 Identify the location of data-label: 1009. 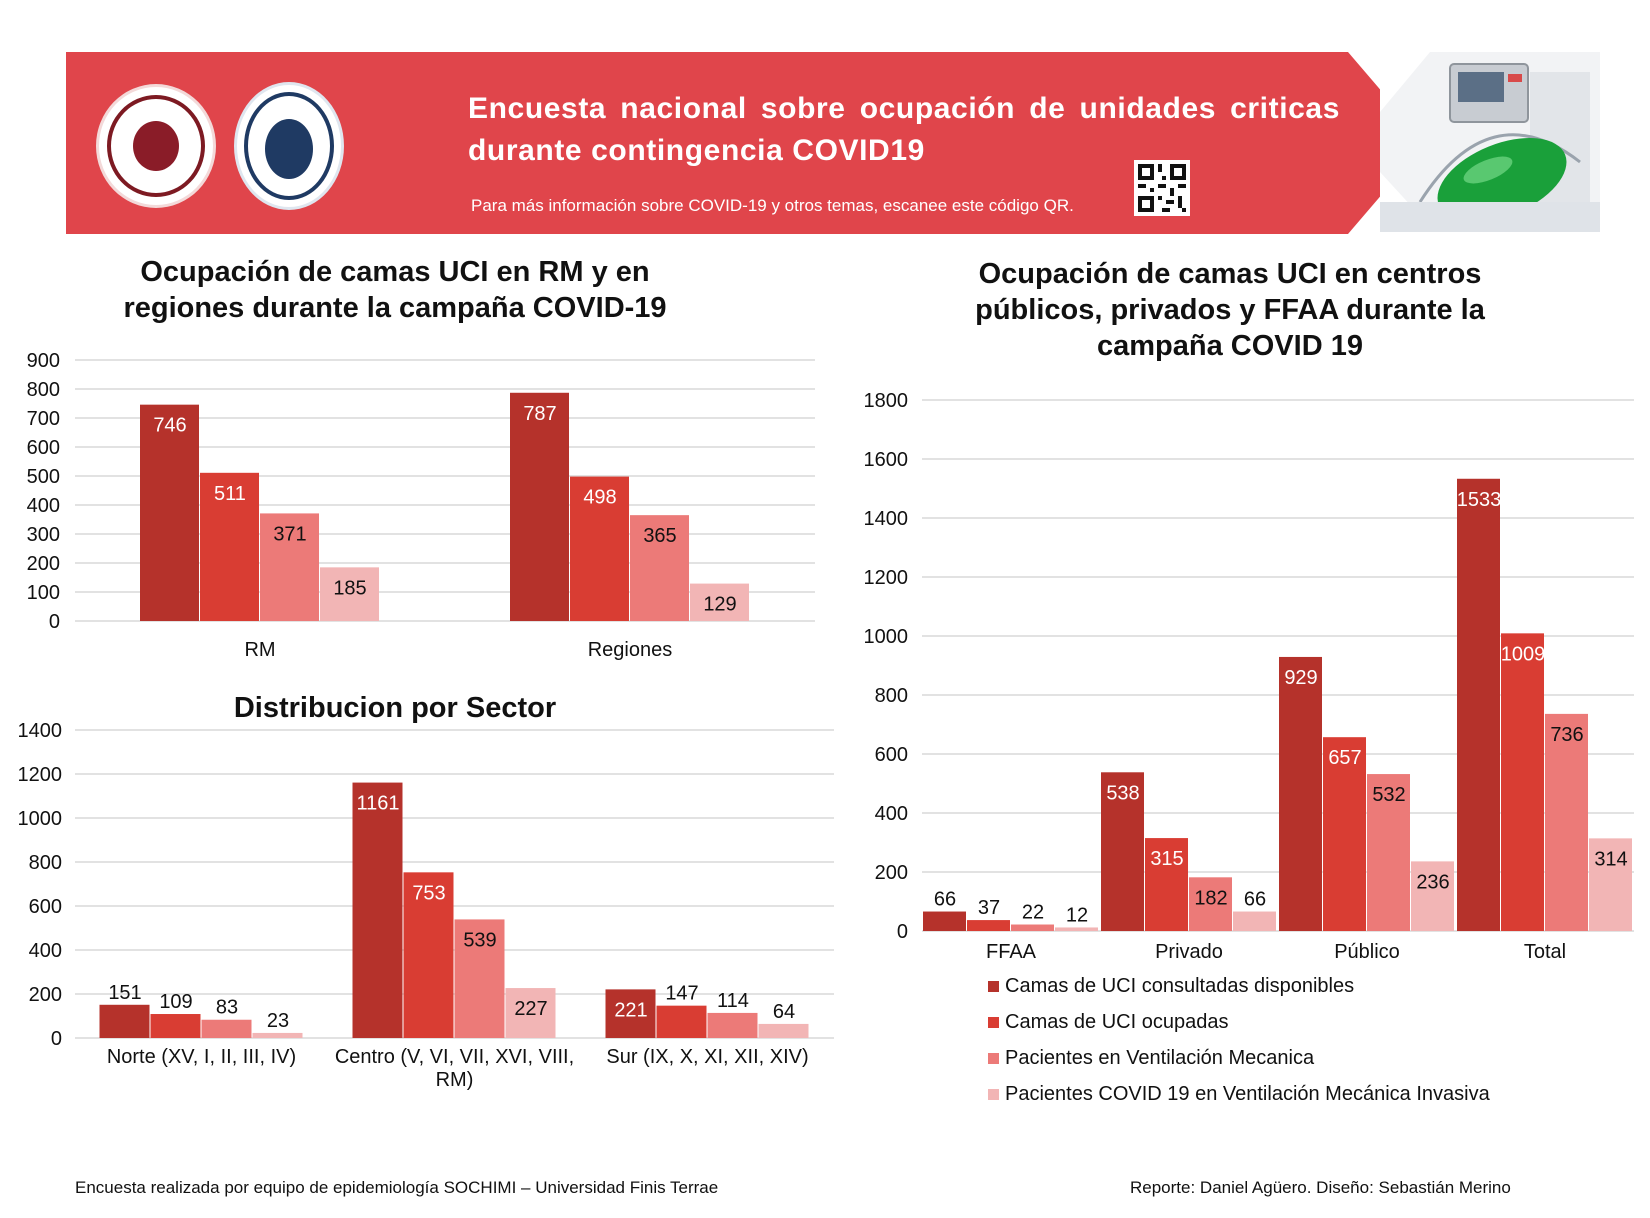
(1523, 654).